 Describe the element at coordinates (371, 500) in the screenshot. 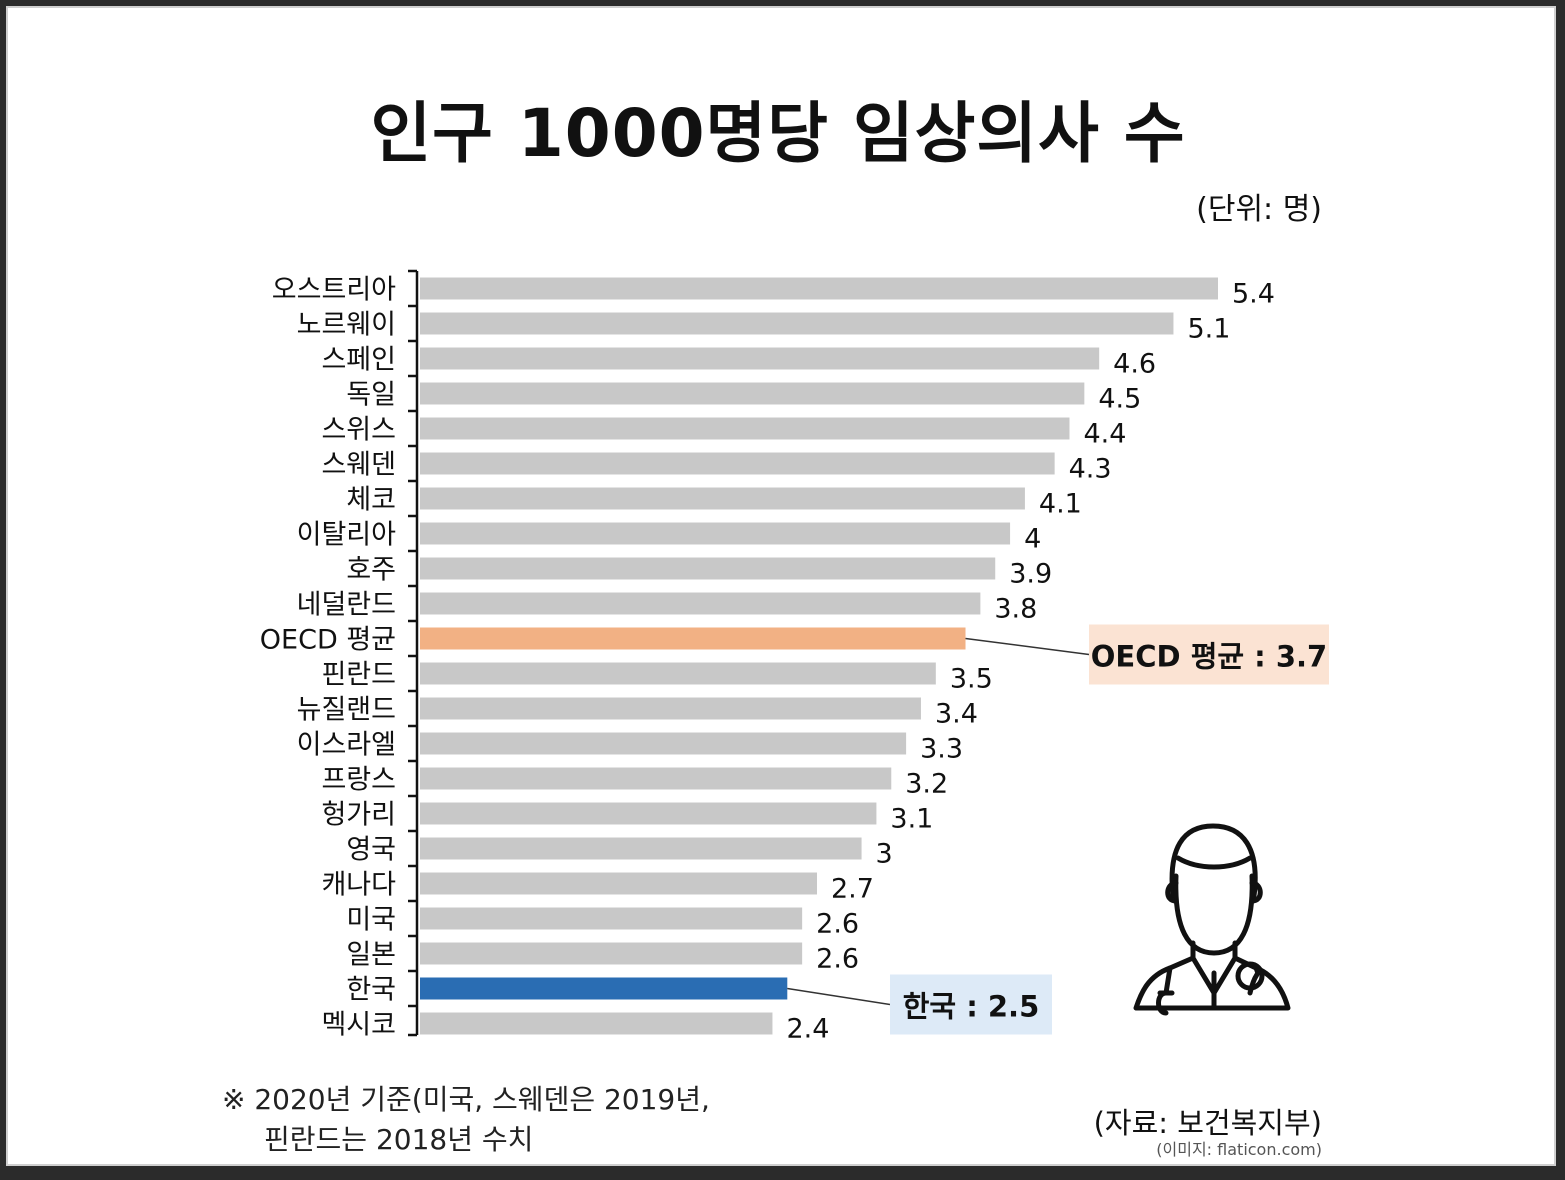

I see `category-label: 체코` at that location.